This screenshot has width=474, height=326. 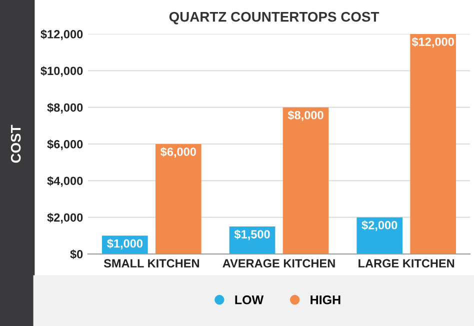 I want to click on y-tick-label: $8,000, so click(x=65, y=108).